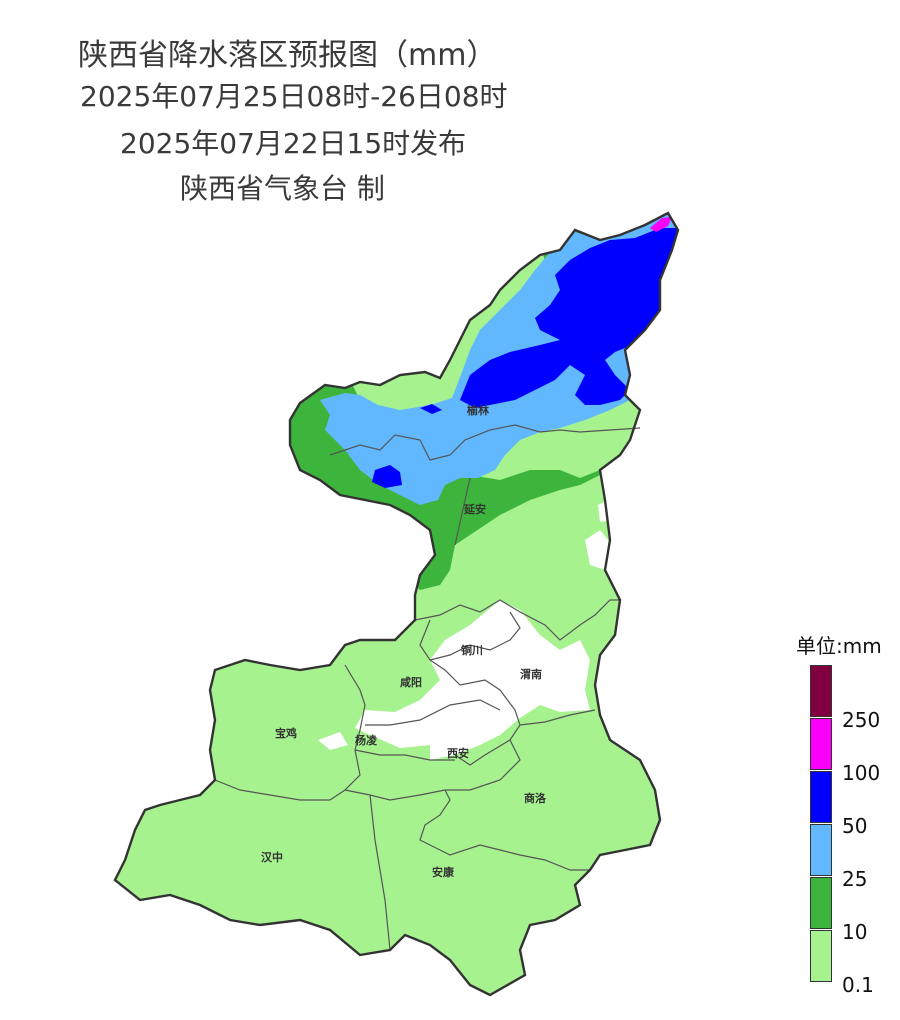 This screenshot has height=1020, width=900. Describe the element at coordinates (855, 879) in the screenshot. I see `legend-label-25: 25` at that location.